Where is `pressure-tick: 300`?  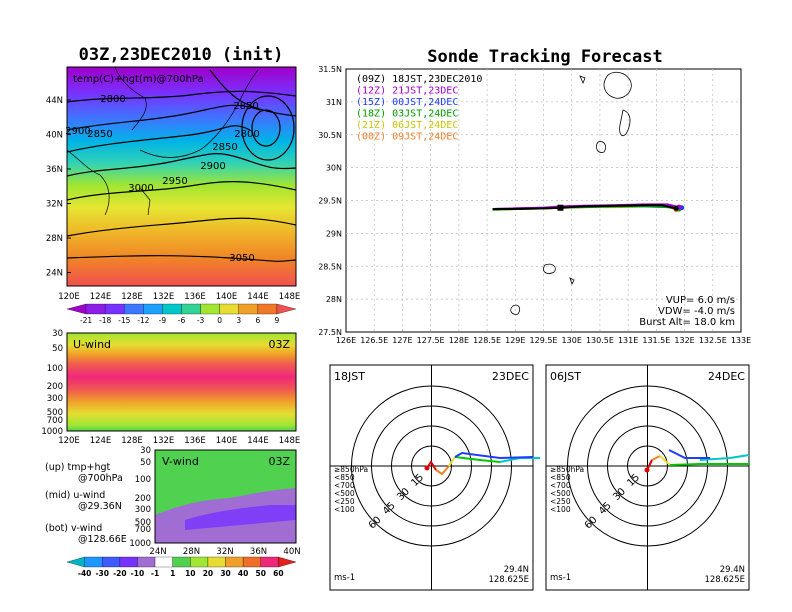 pressure-tick: 300 is located at coordinates (143, 510).